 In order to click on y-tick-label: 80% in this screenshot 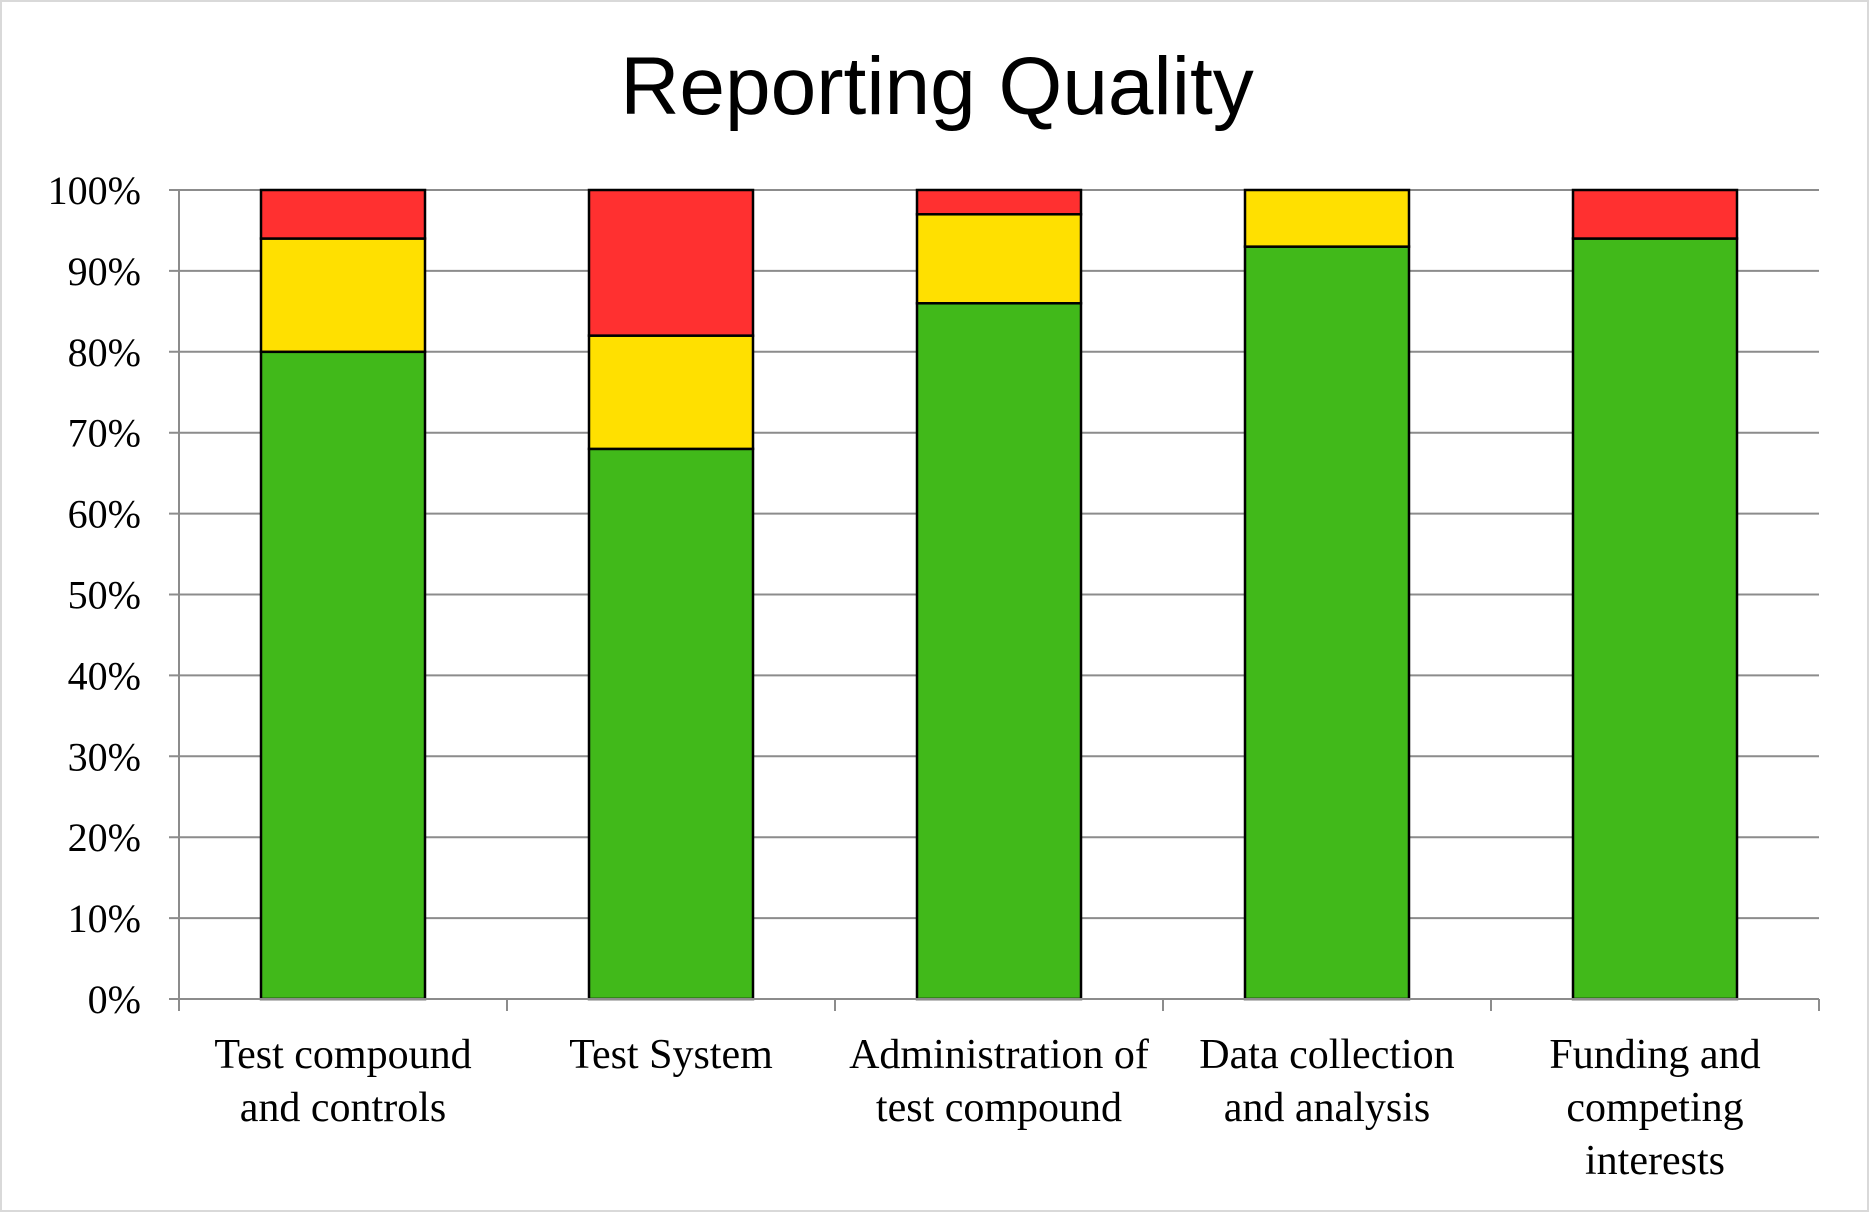, I will do `click(104, 352)`.